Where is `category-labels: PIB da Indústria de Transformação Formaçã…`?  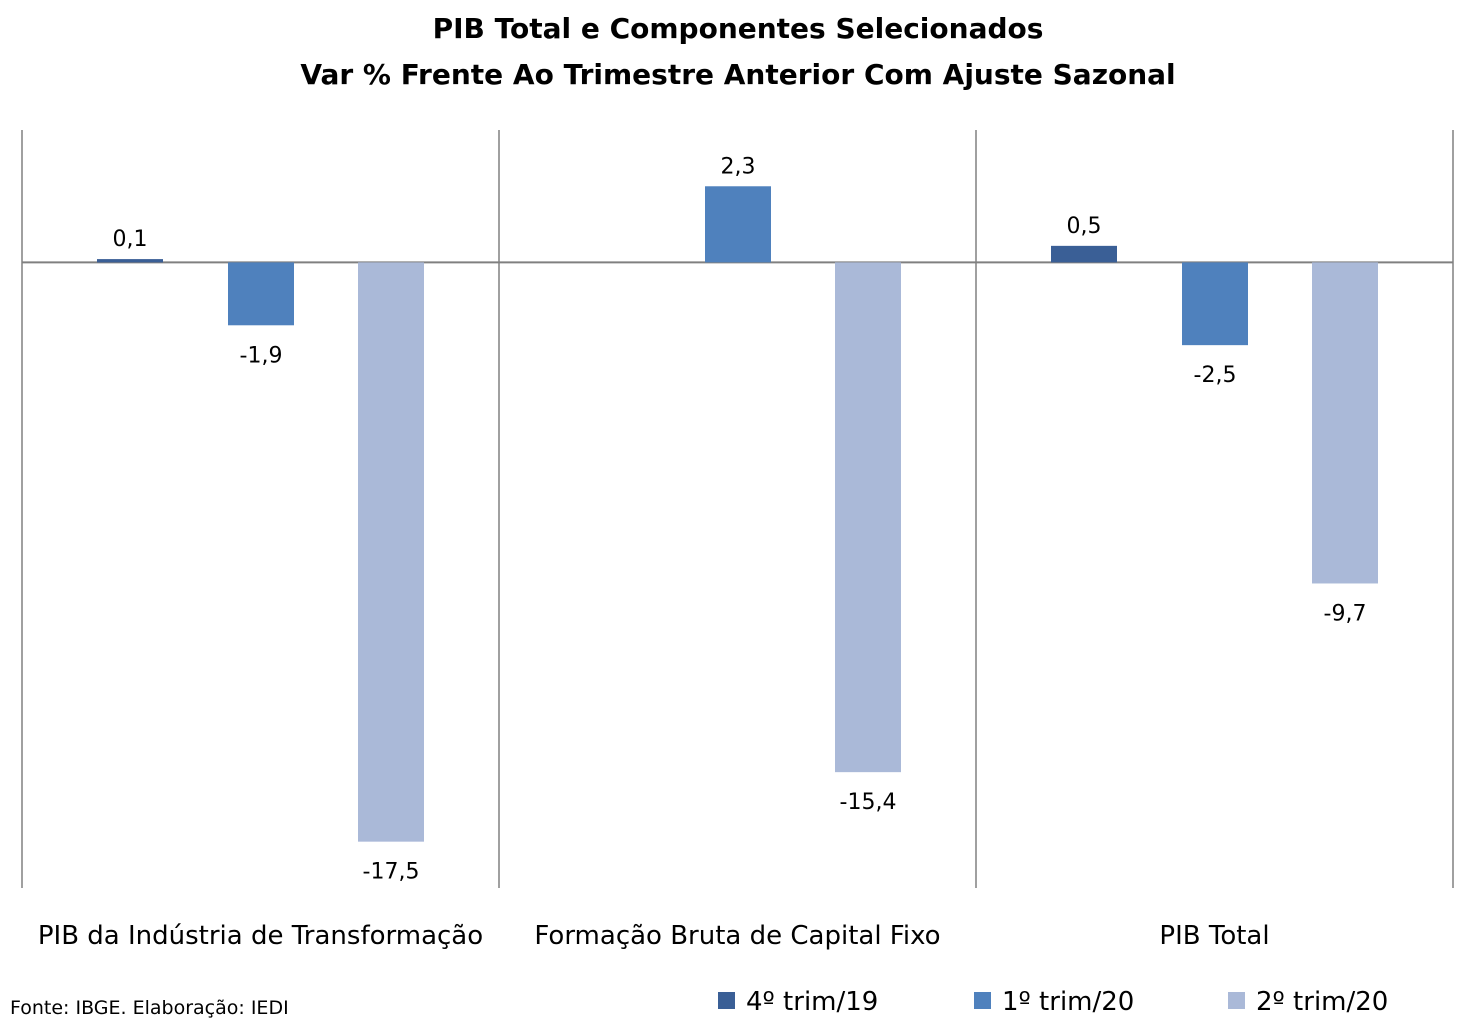 category-labels: PIB da Indústria de Transformação Formaçã… is located at coordinates (654, 936).